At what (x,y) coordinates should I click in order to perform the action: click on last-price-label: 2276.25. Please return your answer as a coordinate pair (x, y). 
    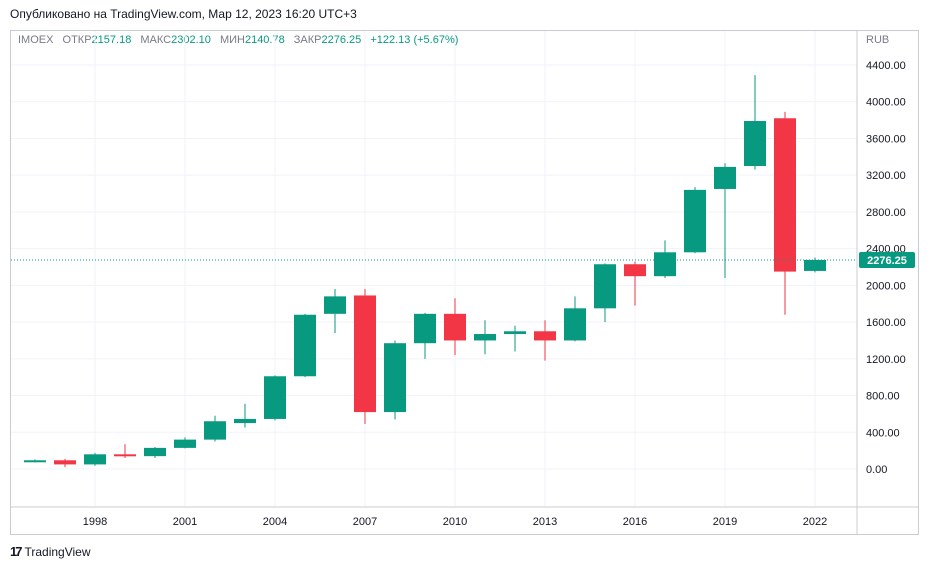
    Looking at the image, I should click on (887, 261).